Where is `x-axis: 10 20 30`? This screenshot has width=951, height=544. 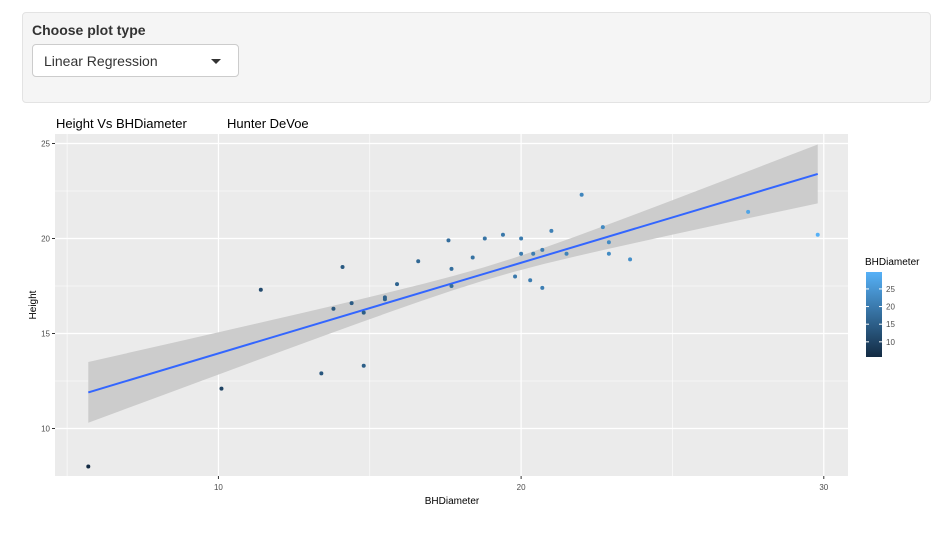
x-axis: 10 20 30 is located at coordinates (521, 484).